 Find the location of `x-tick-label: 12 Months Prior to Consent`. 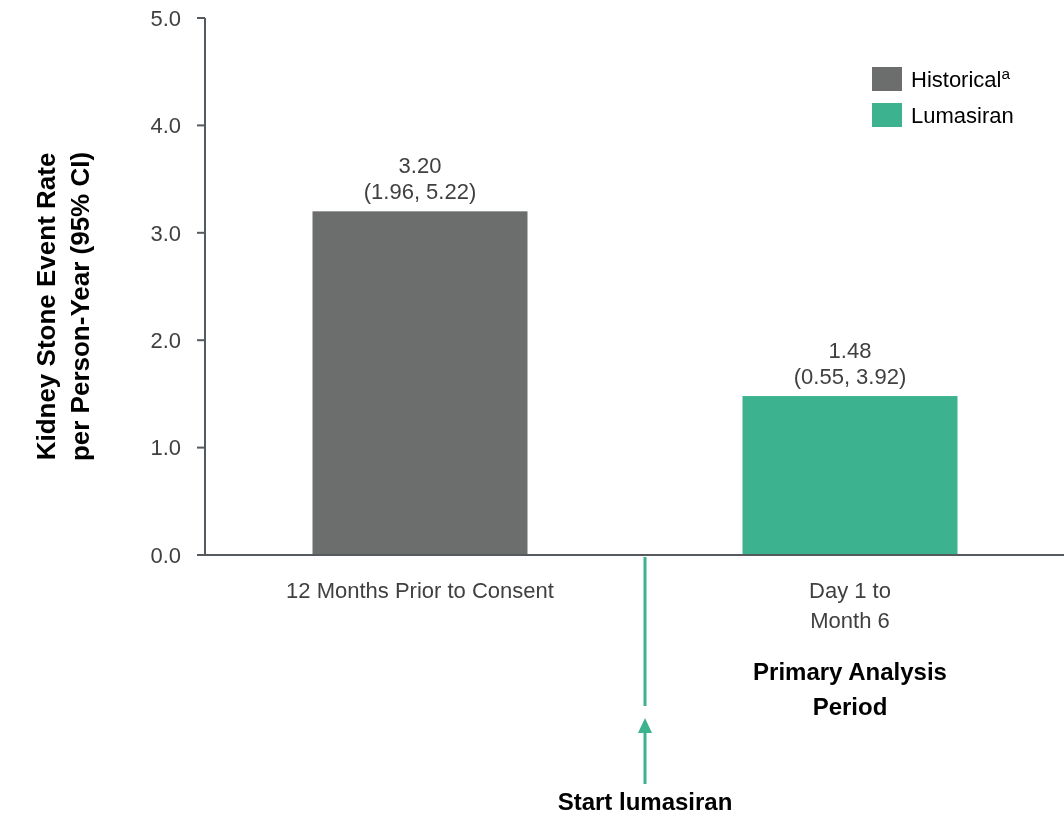

x-tick-label: 12 Months Prior to Consent is located at coordinates (420, 590).